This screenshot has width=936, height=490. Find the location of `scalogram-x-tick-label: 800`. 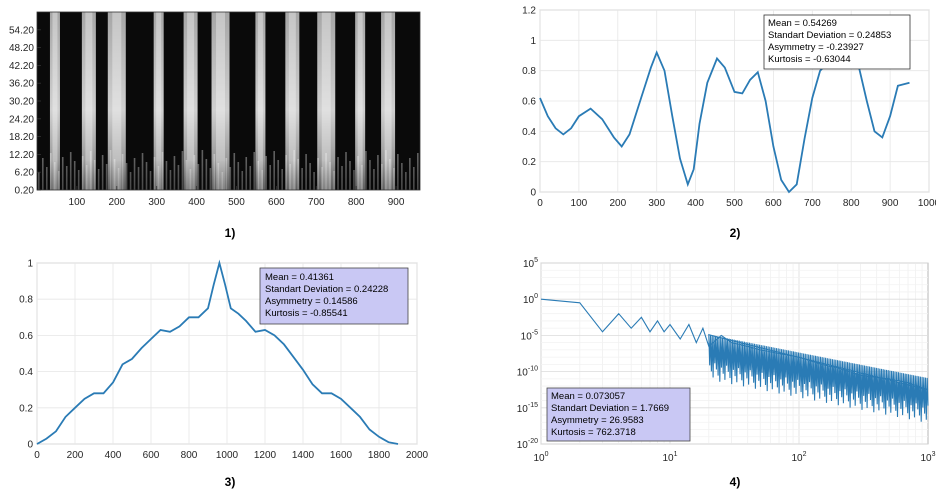

scalogram-x-tick-label: 800 is located at coordinates (356, 202).